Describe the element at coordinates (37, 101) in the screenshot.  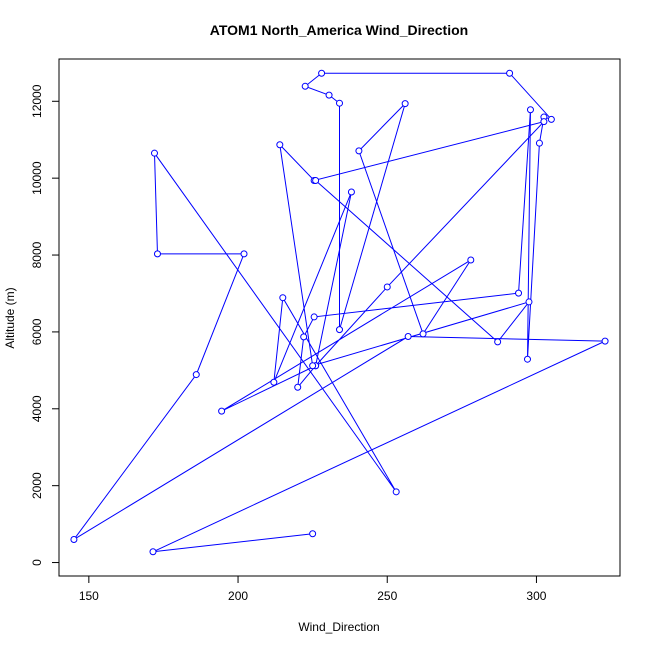
I see `y-tick-label: 12000` at that location.